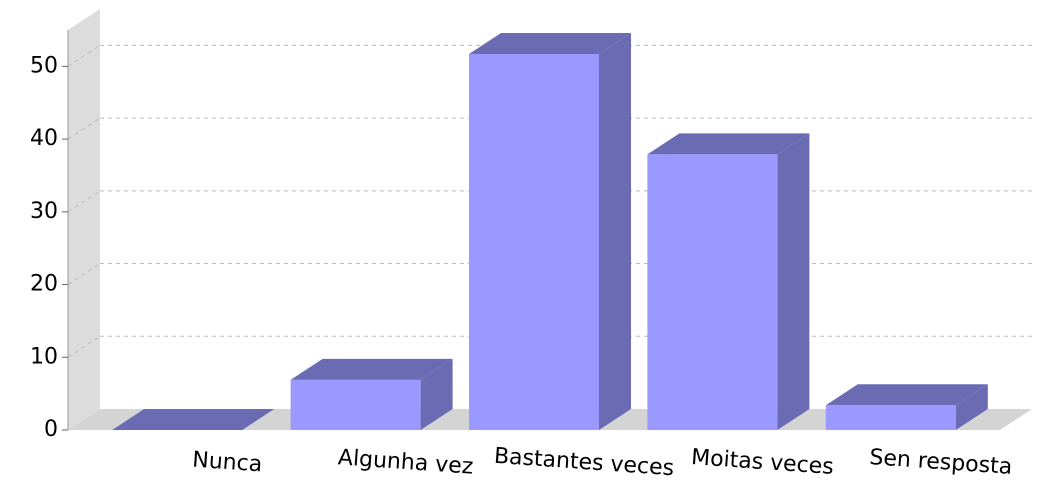  What do you see at coordinates (584, 463) in the screenshot?
I see `x-tick-label: Bastantes veces` at bounding box center [584, 463].